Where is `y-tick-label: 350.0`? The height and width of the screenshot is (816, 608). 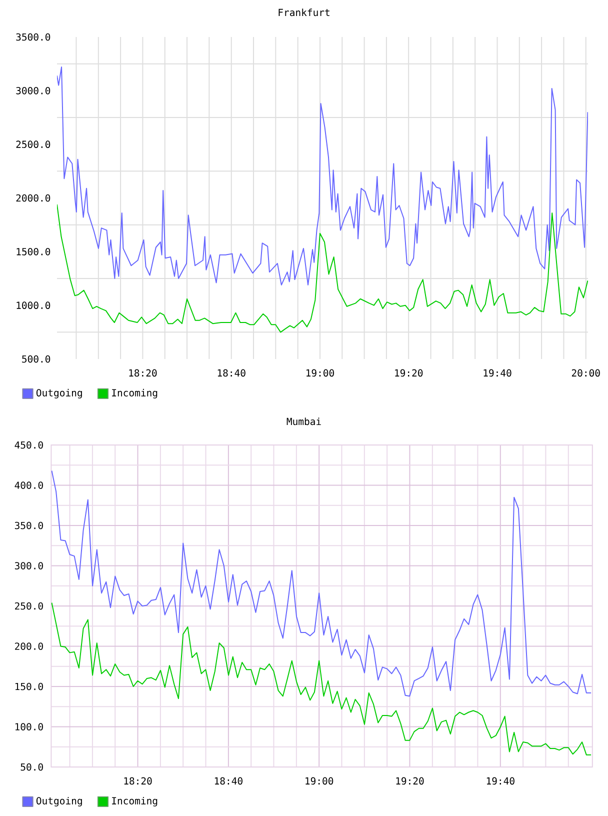
y-tick-label: 350.0 is located at coordinates (28, 526).